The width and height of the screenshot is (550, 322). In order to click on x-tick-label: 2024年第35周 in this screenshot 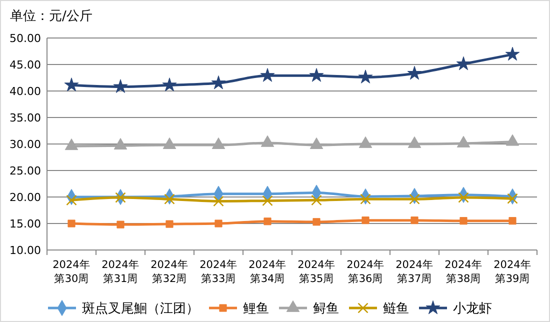, I will do `click(317, 272)`.